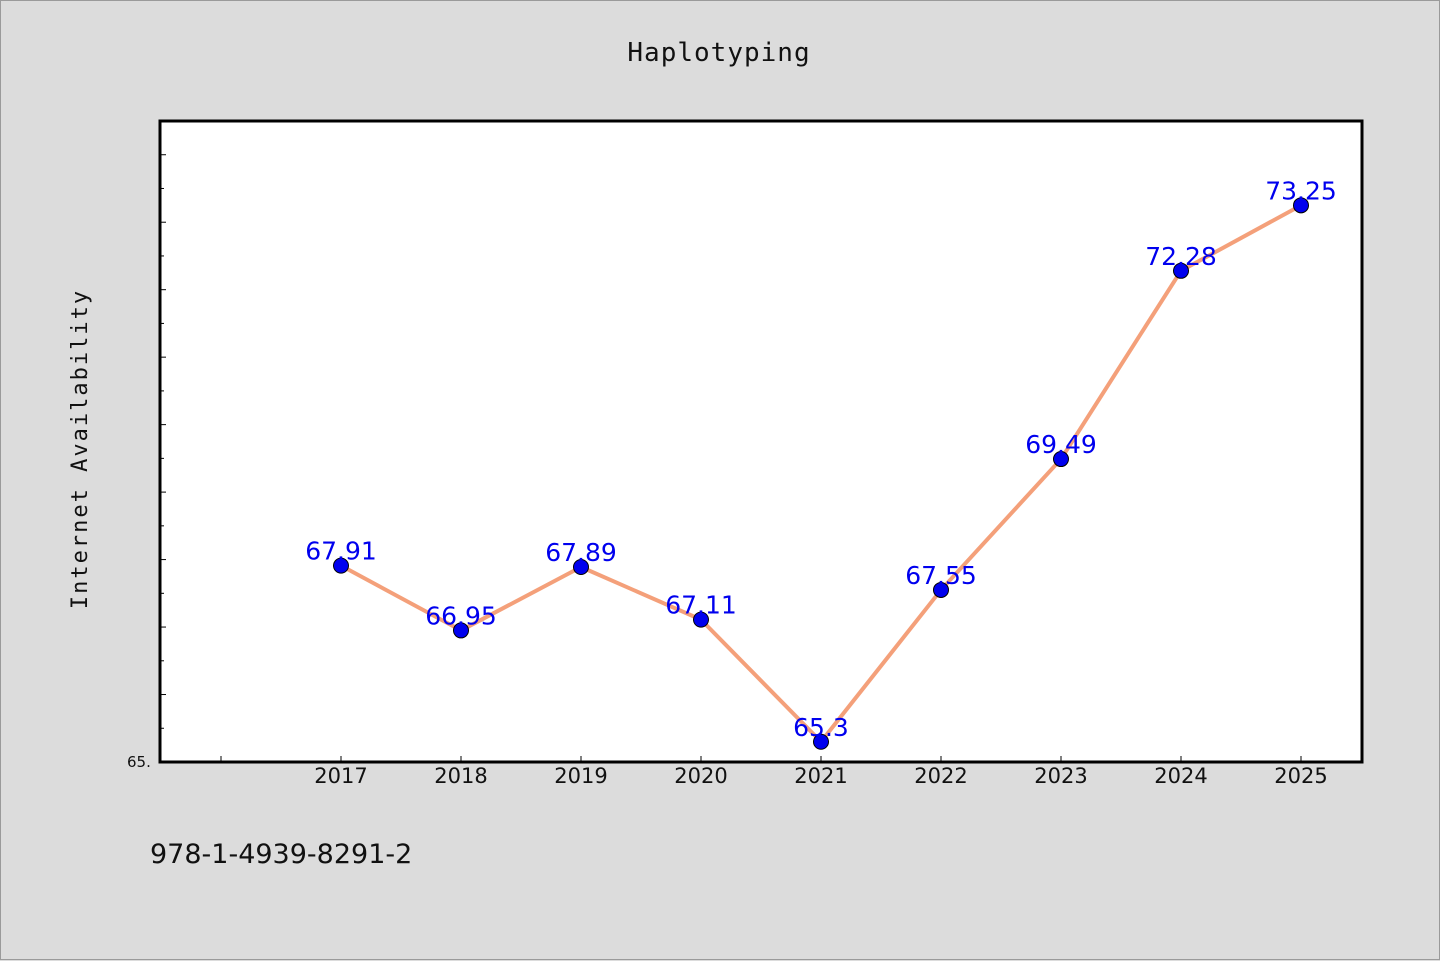 The image size is (1440, 961). I want to click on x-tick-label: 2024, so click(1180, 776).